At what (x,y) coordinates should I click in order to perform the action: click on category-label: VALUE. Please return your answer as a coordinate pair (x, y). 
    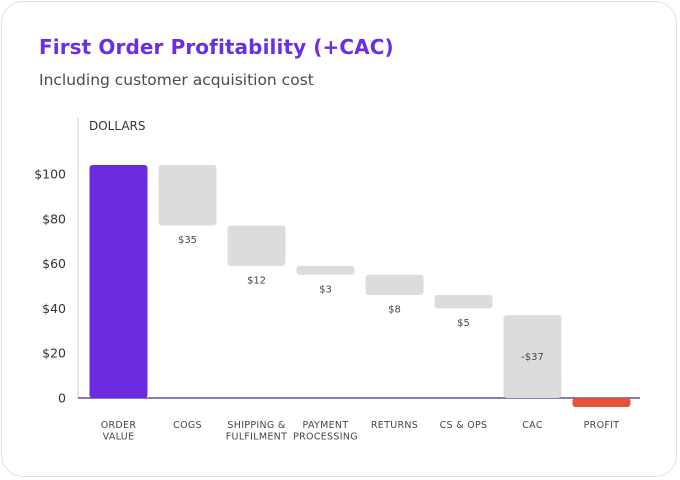
    Looking at the image, I should click on (119, 437).